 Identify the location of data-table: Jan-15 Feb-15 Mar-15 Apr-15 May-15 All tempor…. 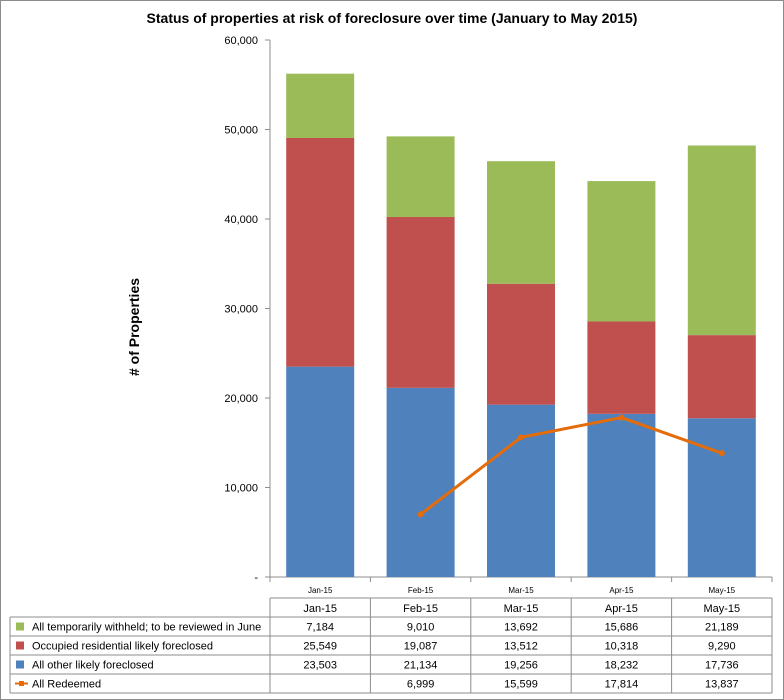
(391, 645).